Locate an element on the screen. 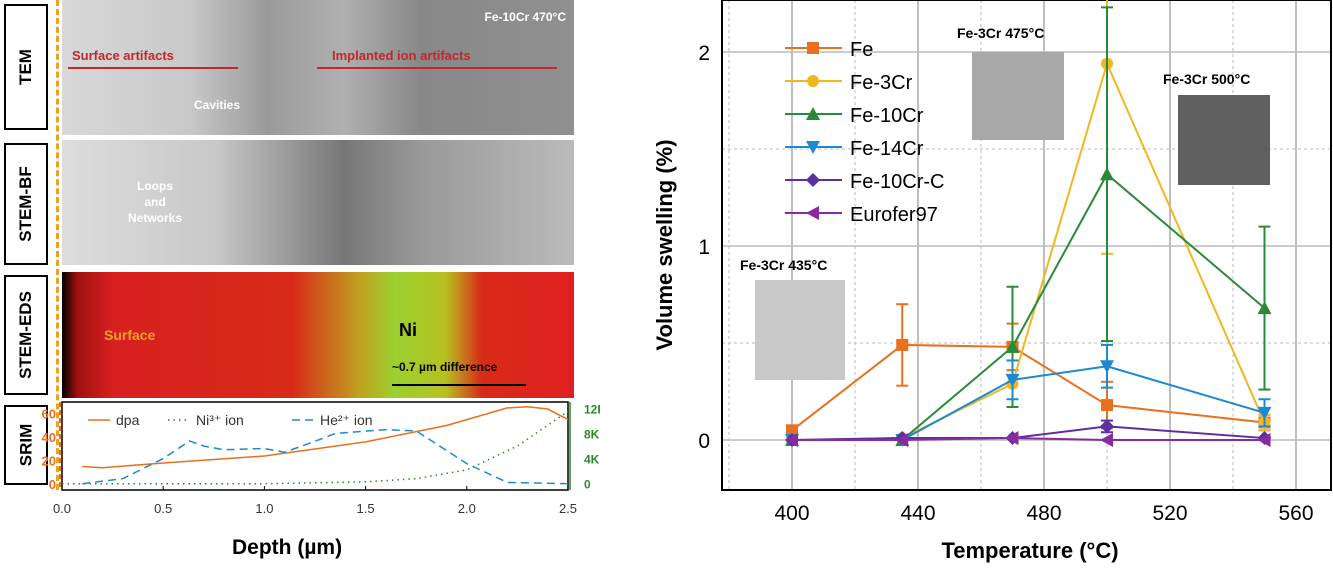  networks-label: Networks is located at coordinates (155, 218).